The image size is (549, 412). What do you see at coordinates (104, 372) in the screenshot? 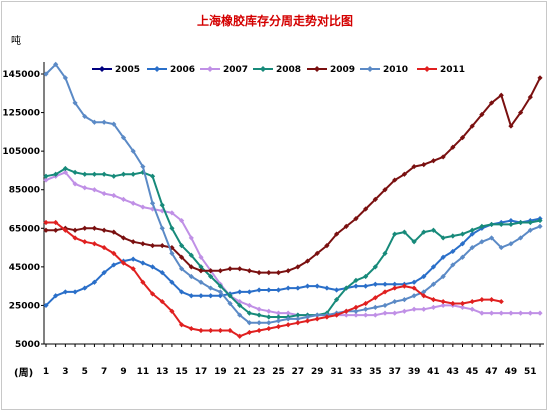
I see `x-tick-label: 7` at bounding box center [104, 372].